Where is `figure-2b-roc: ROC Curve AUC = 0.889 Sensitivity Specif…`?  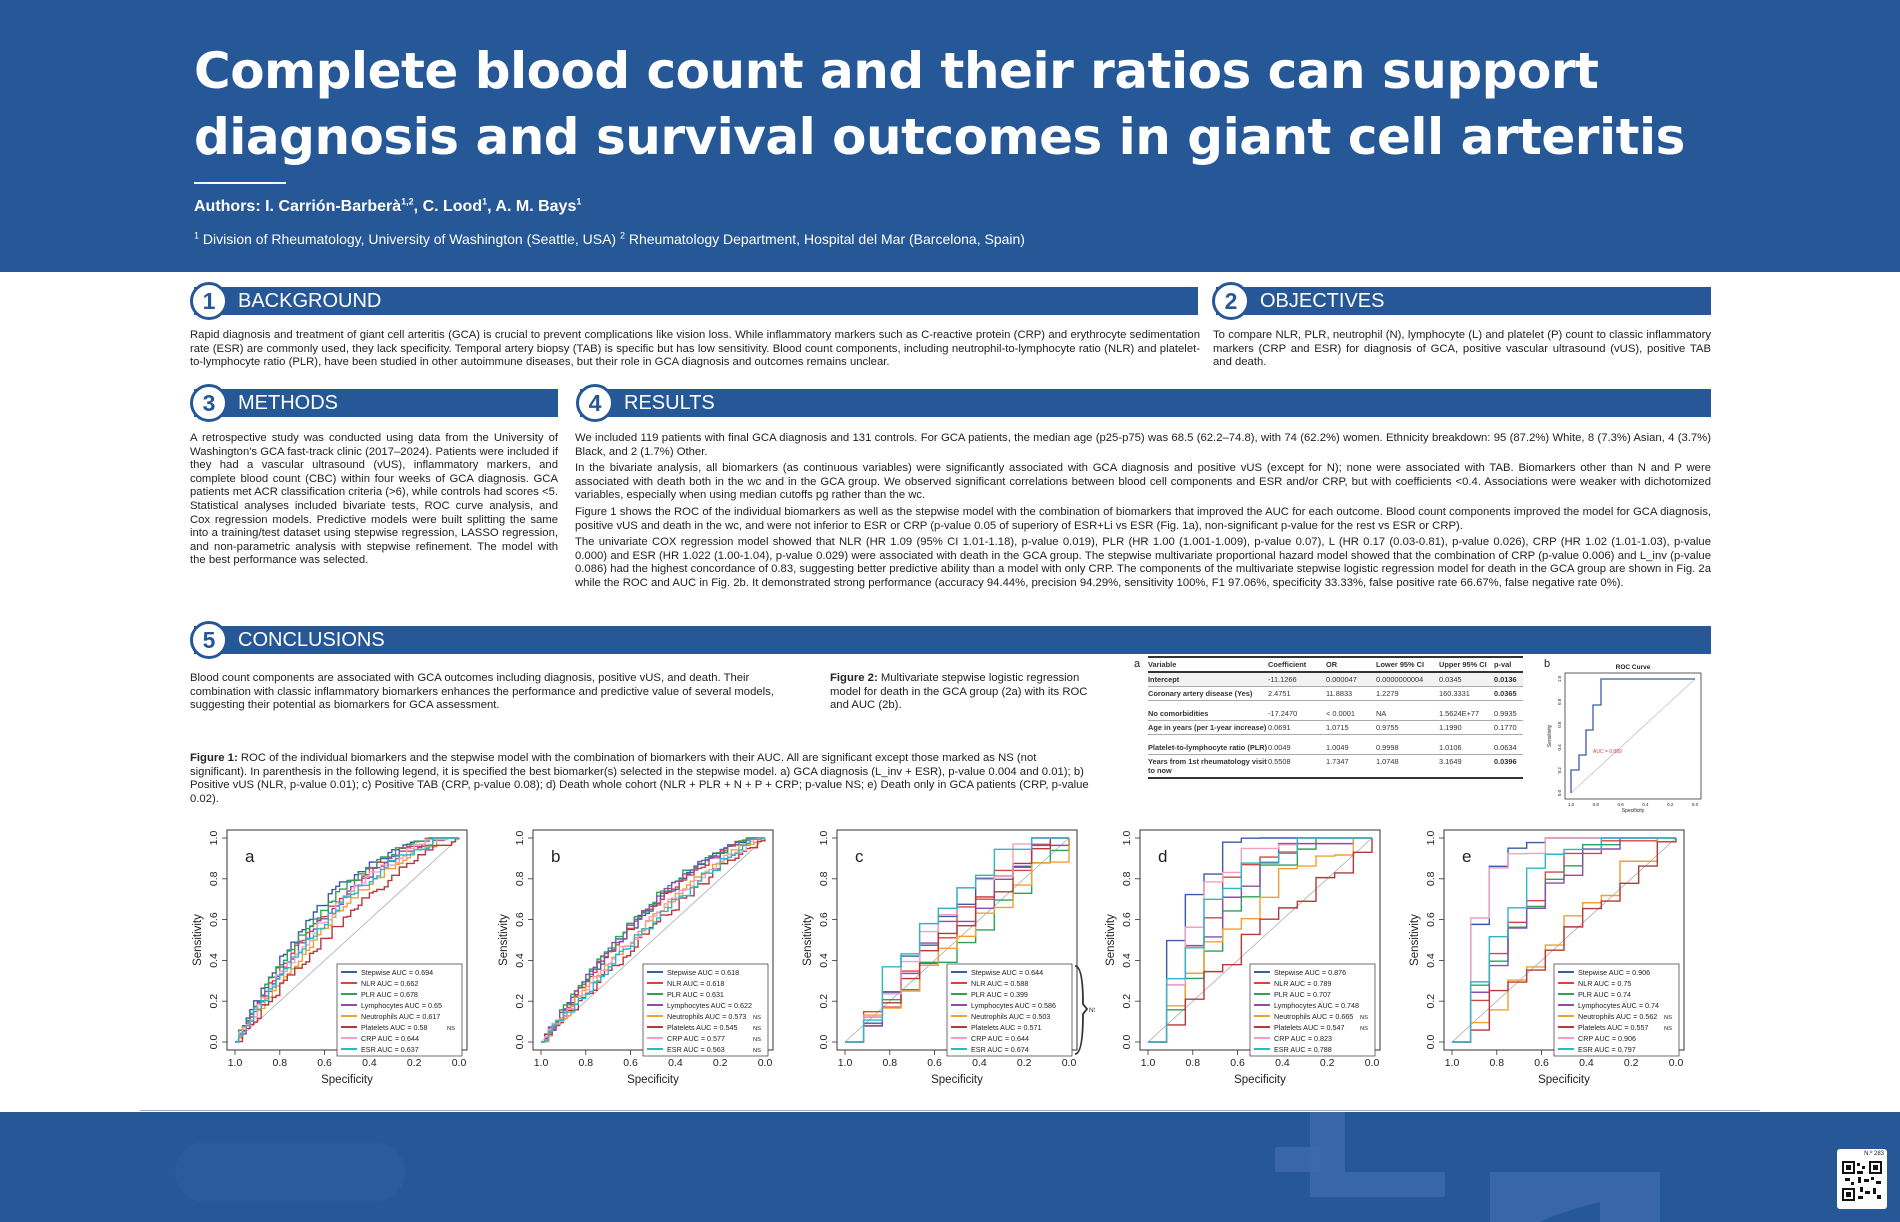 figure-2b-roc: ROC Curve AUC = 0.889 Sensitivity Specif… is located at coordinates (1623, 737).